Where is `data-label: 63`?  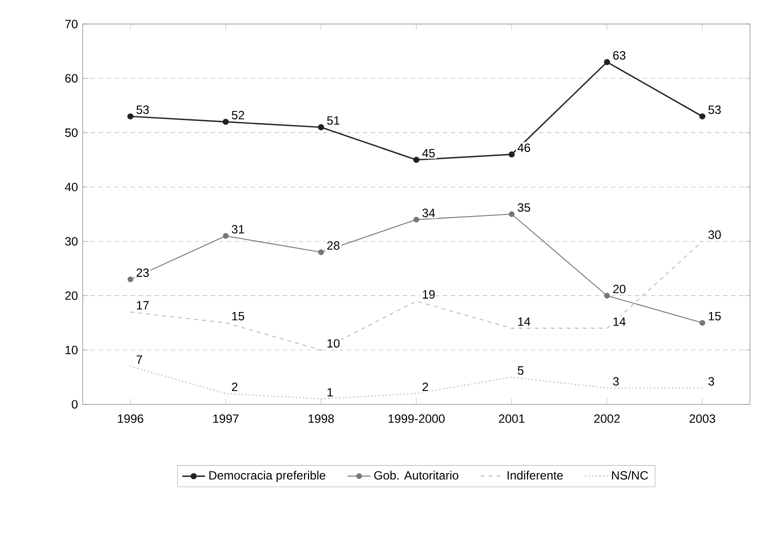
data-label: 63 is located at coordinates (619, 55).